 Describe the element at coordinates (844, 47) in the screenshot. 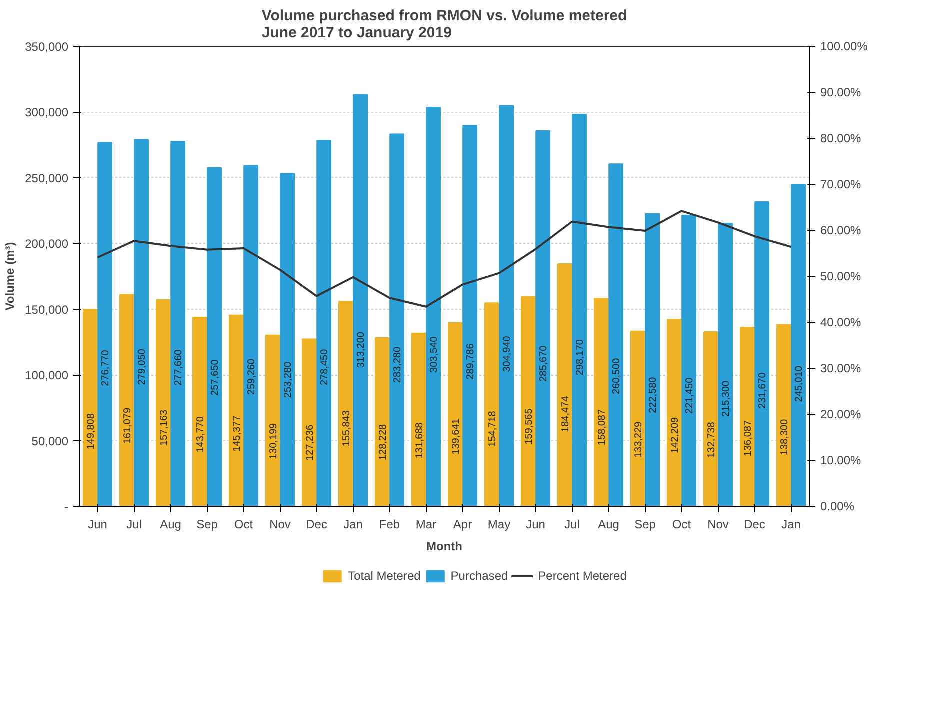

I see `y2-tick-label: 100.00%` at that location.